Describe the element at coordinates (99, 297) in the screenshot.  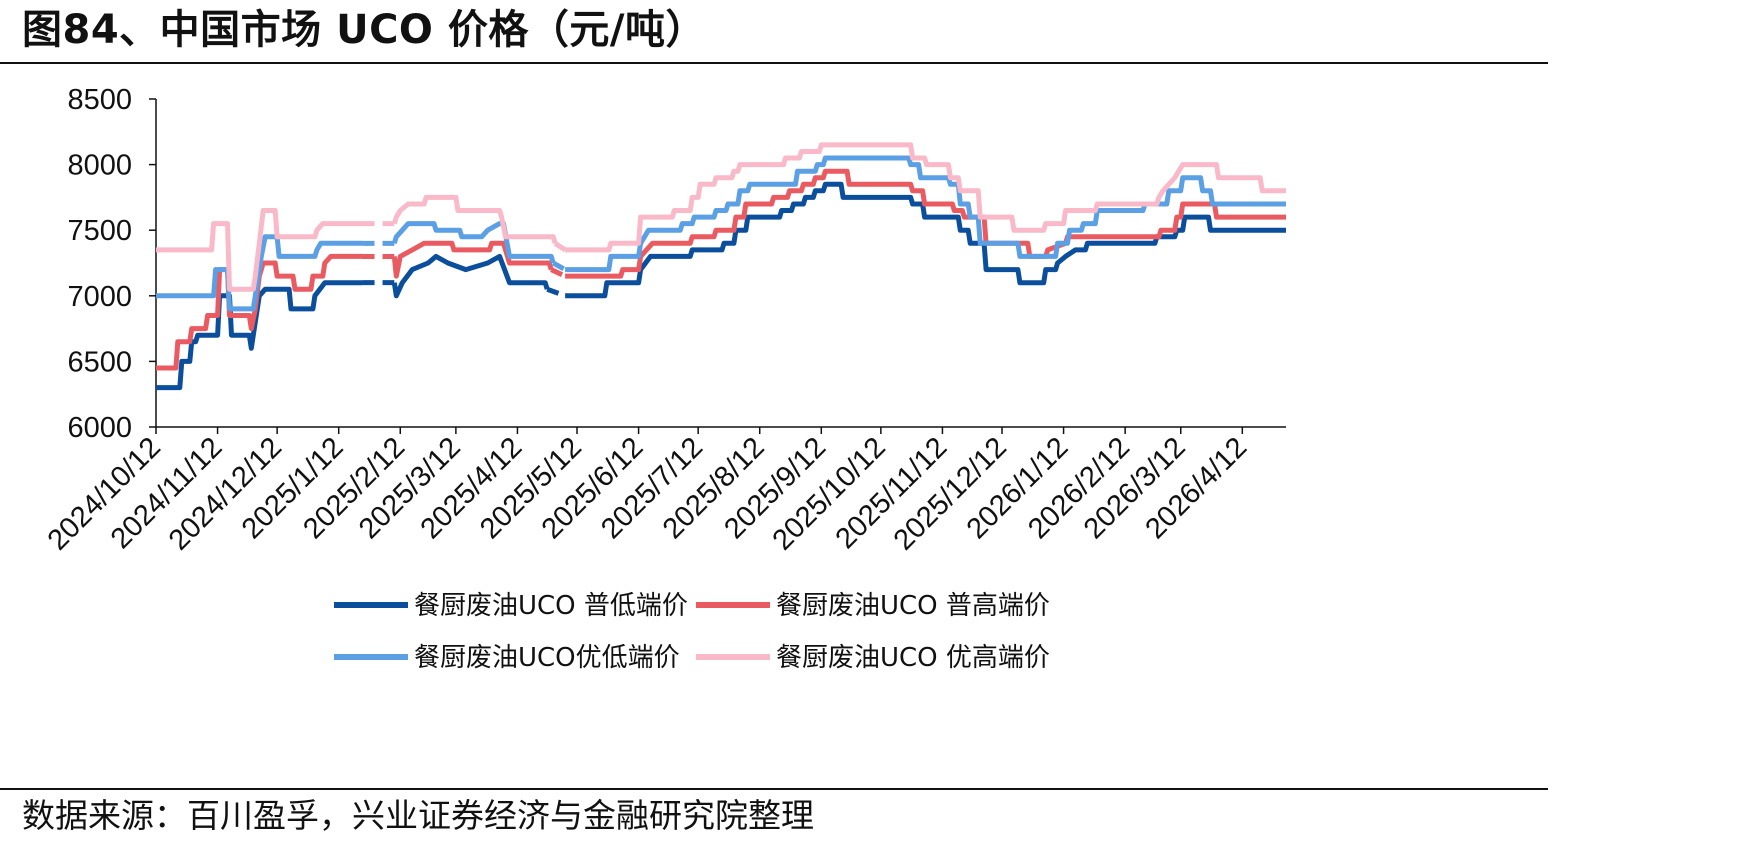
I see `y-tick-label: 7000` at that location.